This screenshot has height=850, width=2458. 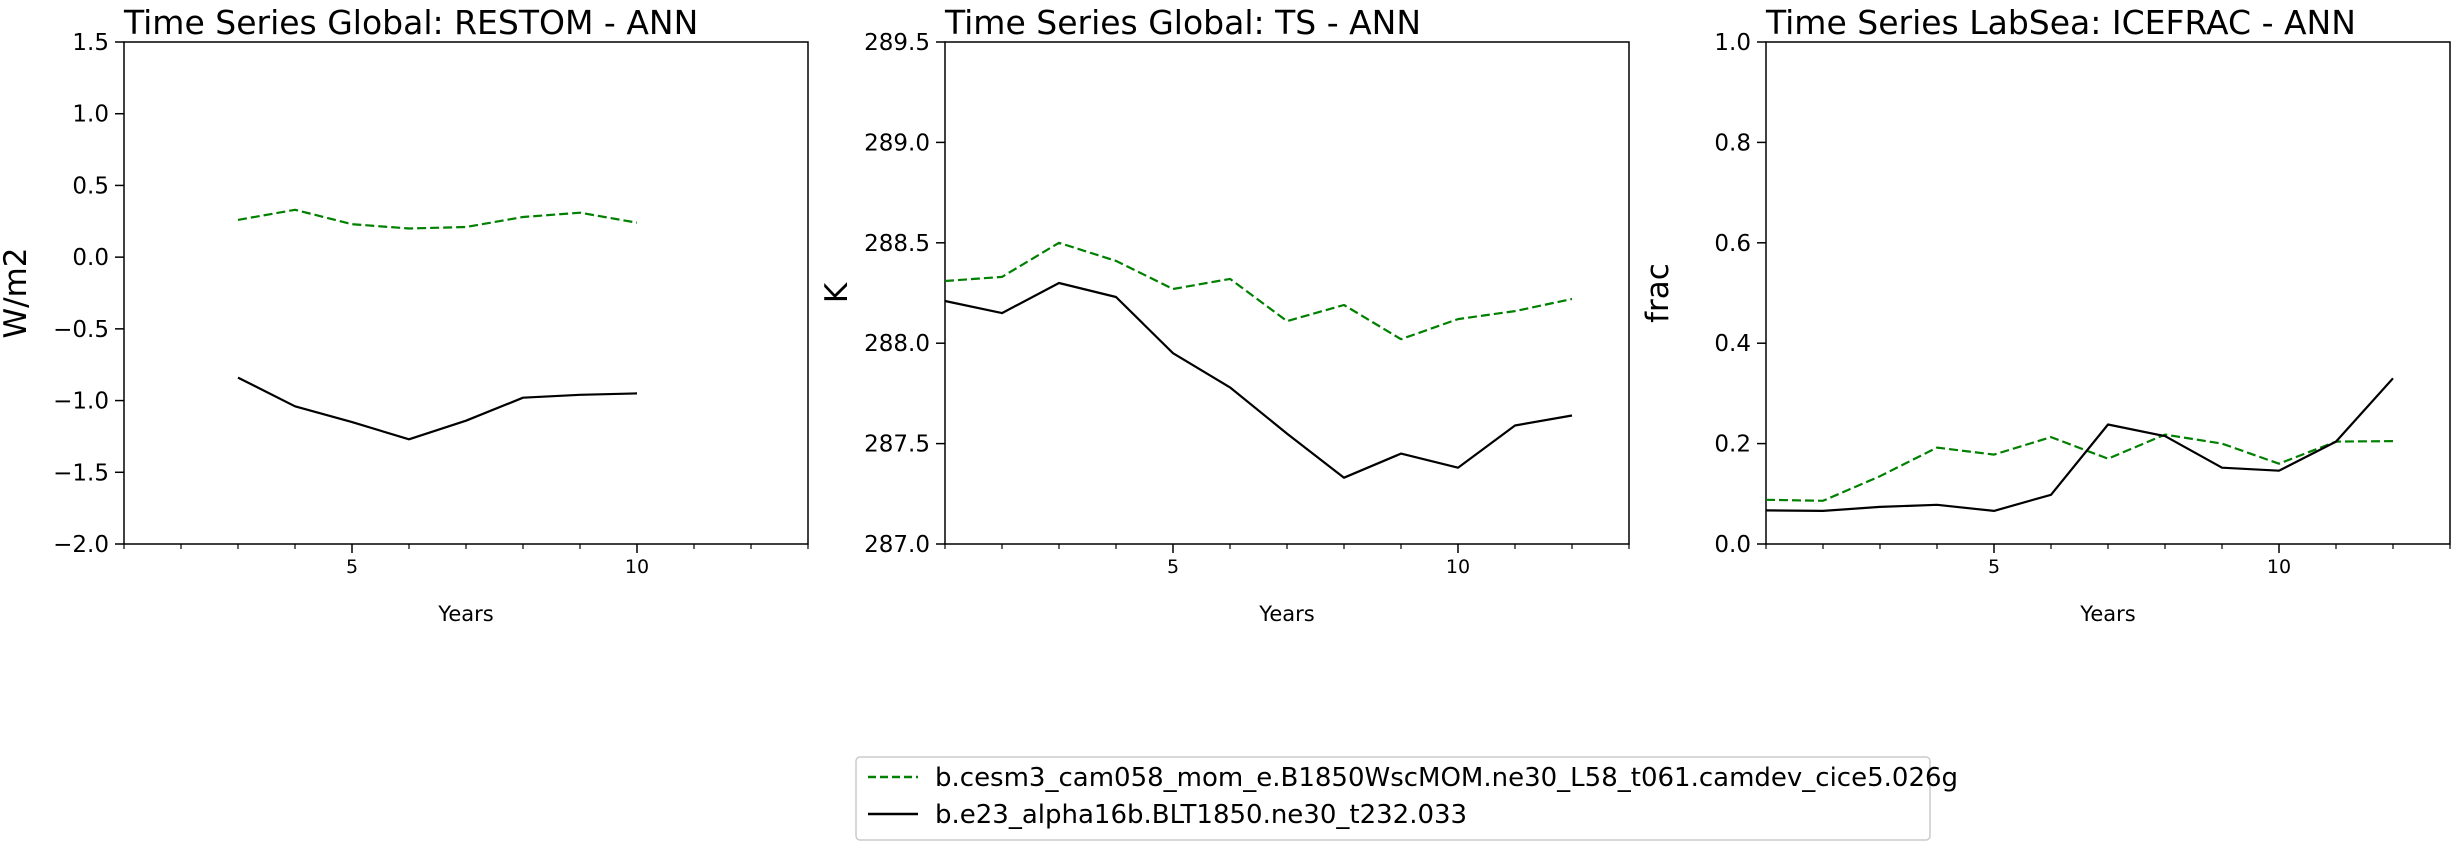 I want to click on y-tick-label: 0.4, so click(x=1732, y=344).